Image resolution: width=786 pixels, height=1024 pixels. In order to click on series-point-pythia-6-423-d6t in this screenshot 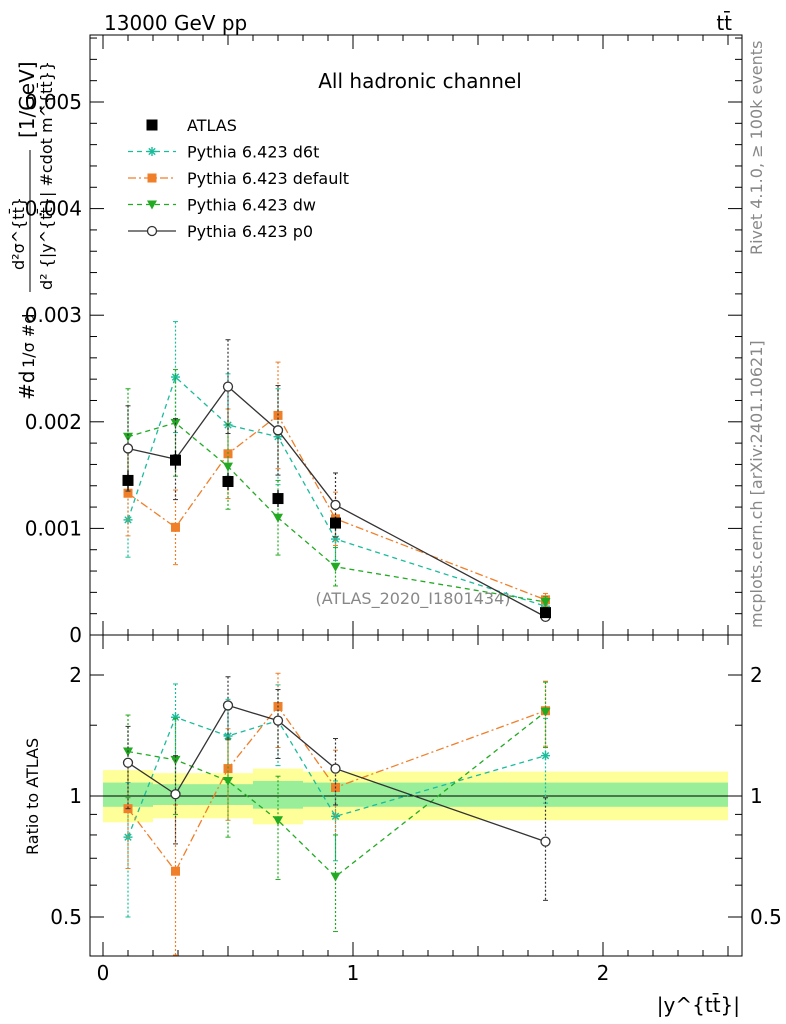, I will do `click(335, 539)`.